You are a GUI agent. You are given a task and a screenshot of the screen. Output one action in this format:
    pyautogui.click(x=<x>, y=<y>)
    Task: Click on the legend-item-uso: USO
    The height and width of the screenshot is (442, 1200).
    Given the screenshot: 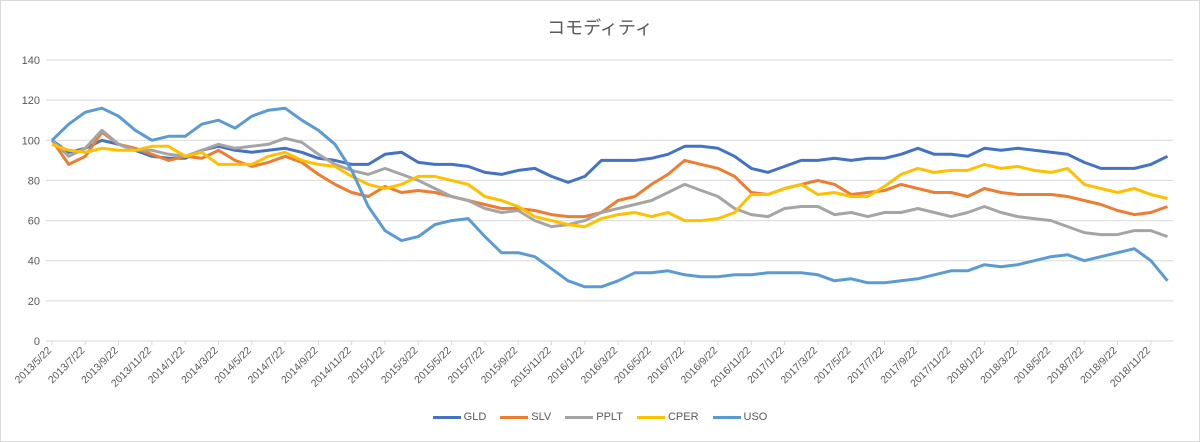 What is the action you would take?
    pyautogui.click(x=740, y=417)
    